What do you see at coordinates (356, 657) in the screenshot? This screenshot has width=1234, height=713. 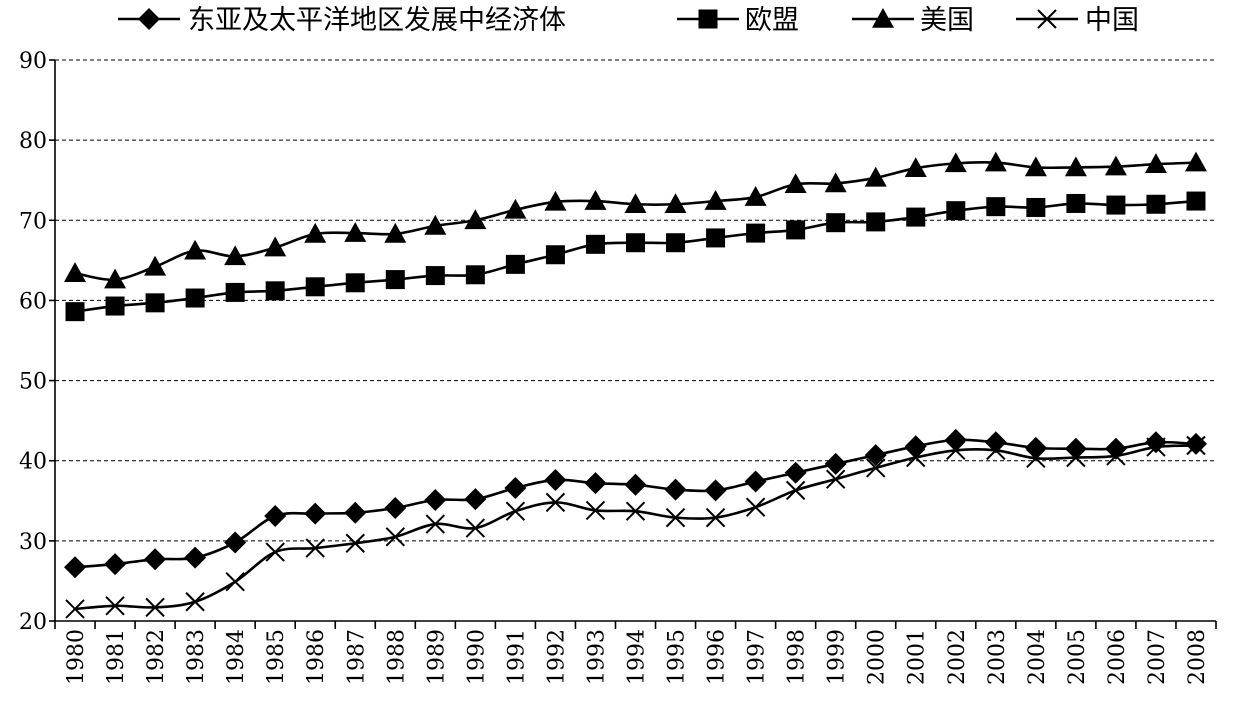 I see `x-tick-label: 1987` at bounding box center [356, 657].